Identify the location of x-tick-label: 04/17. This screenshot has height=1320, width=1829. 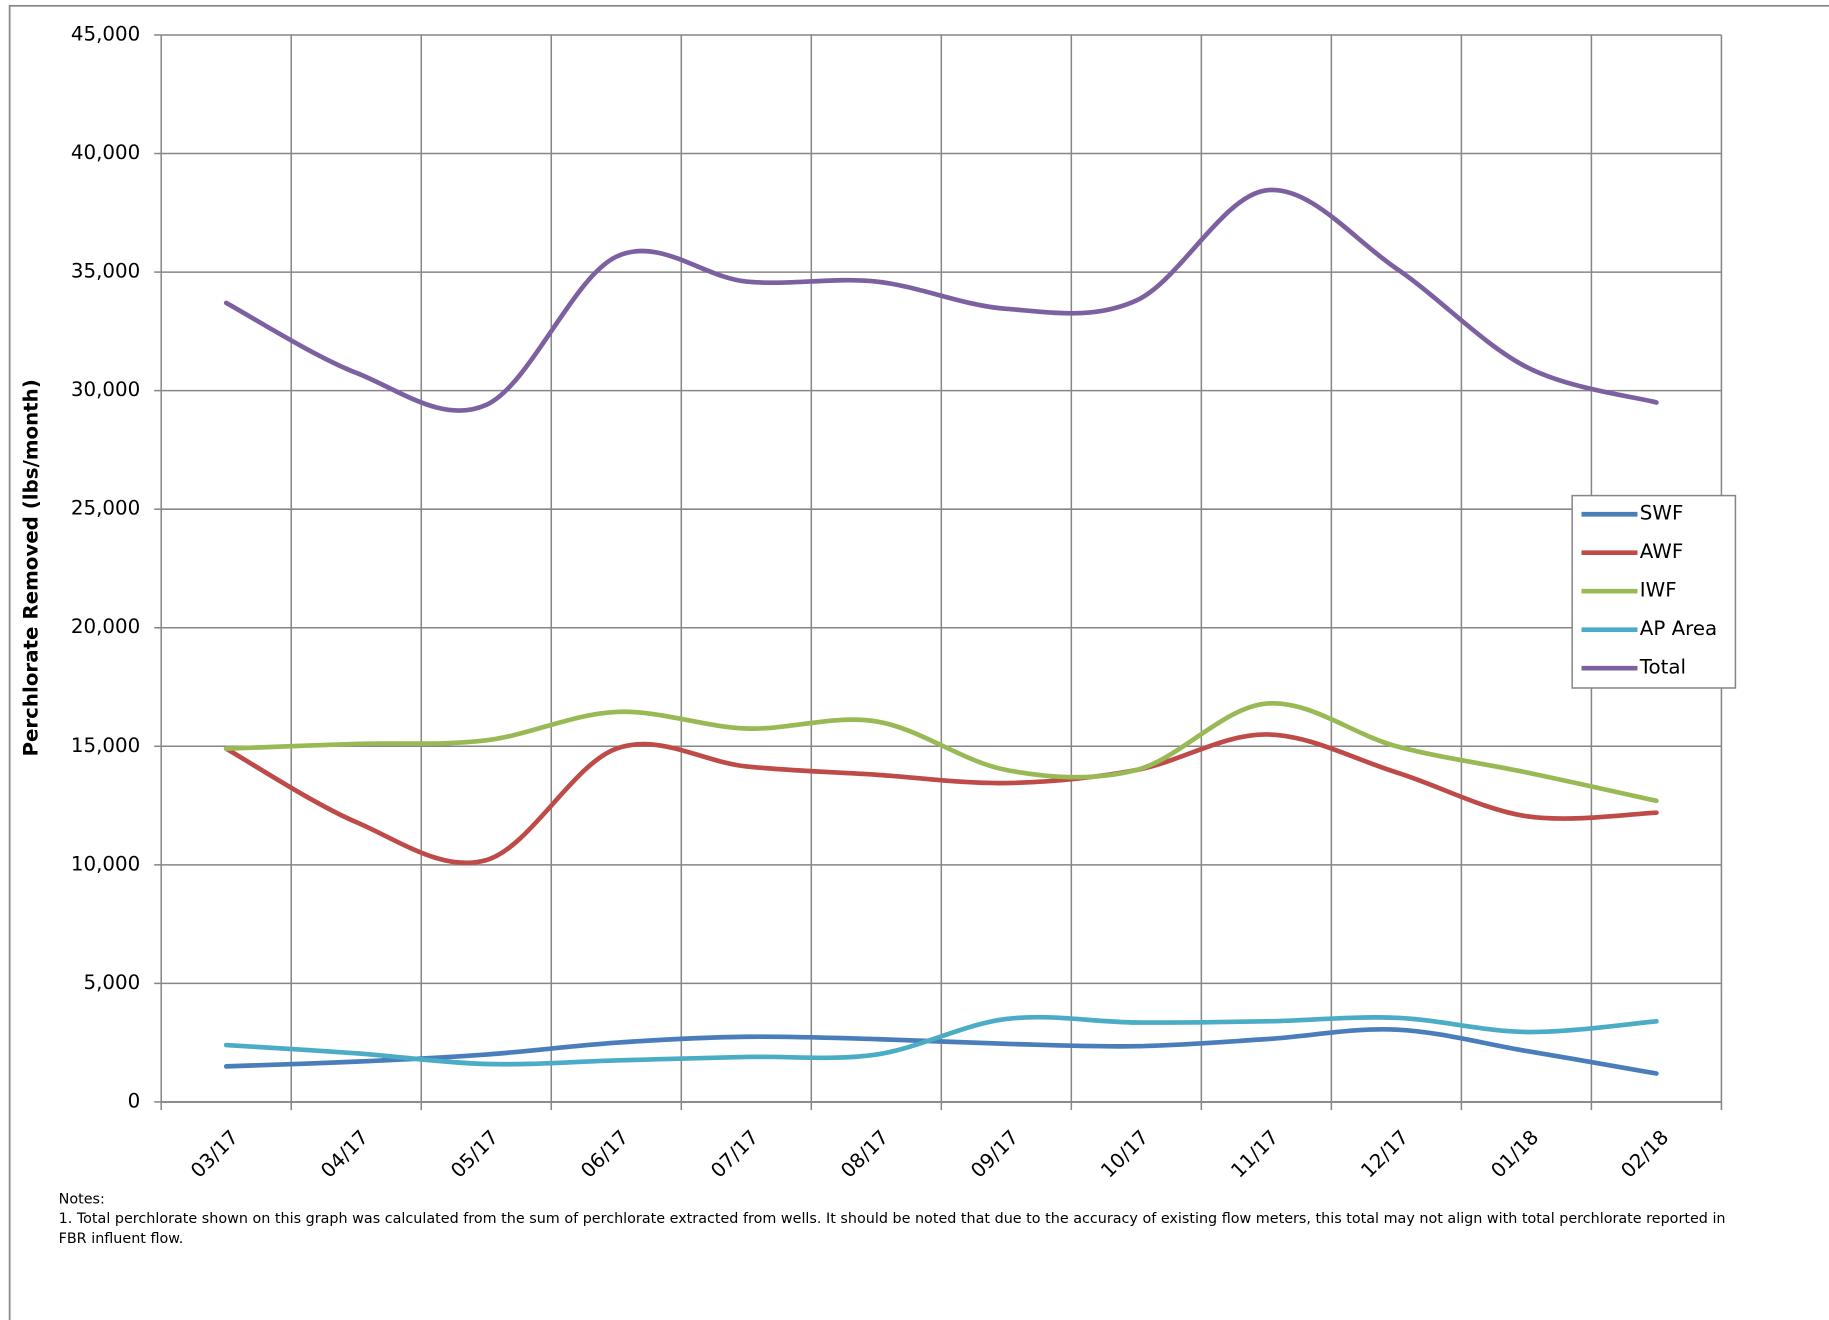
(344, 1154).